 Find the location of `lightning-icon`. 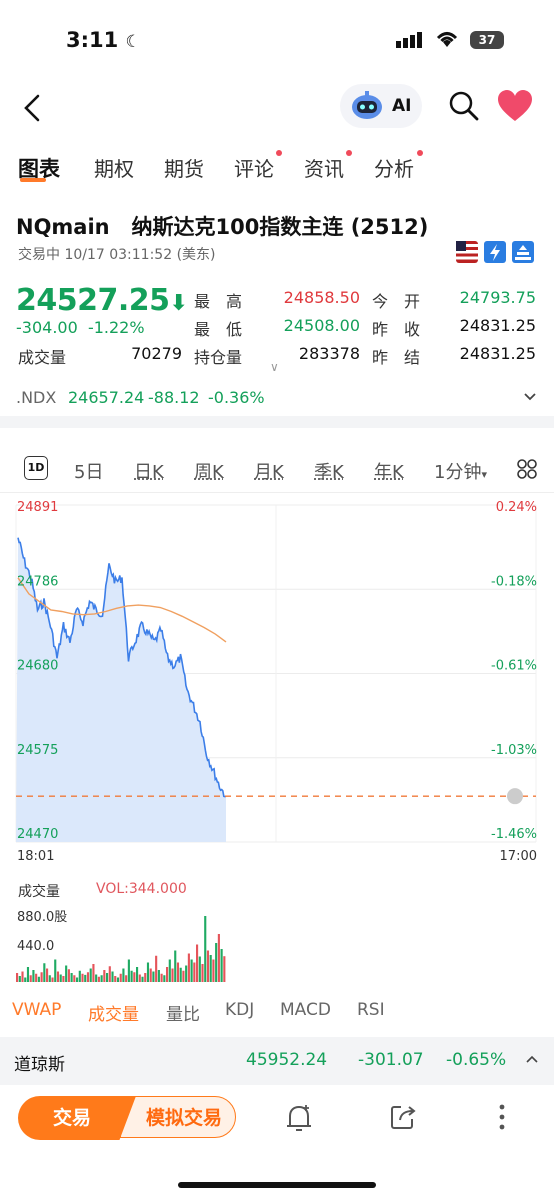

lightning-icon is located at coordinates (495, 252).